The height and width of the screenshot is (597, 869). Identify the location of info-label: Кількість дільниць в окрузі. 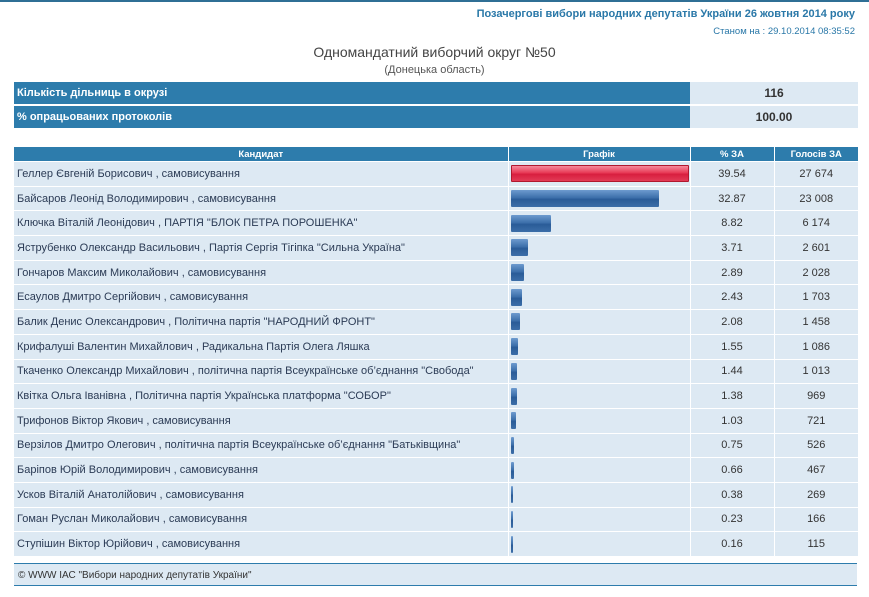
(352, 93).